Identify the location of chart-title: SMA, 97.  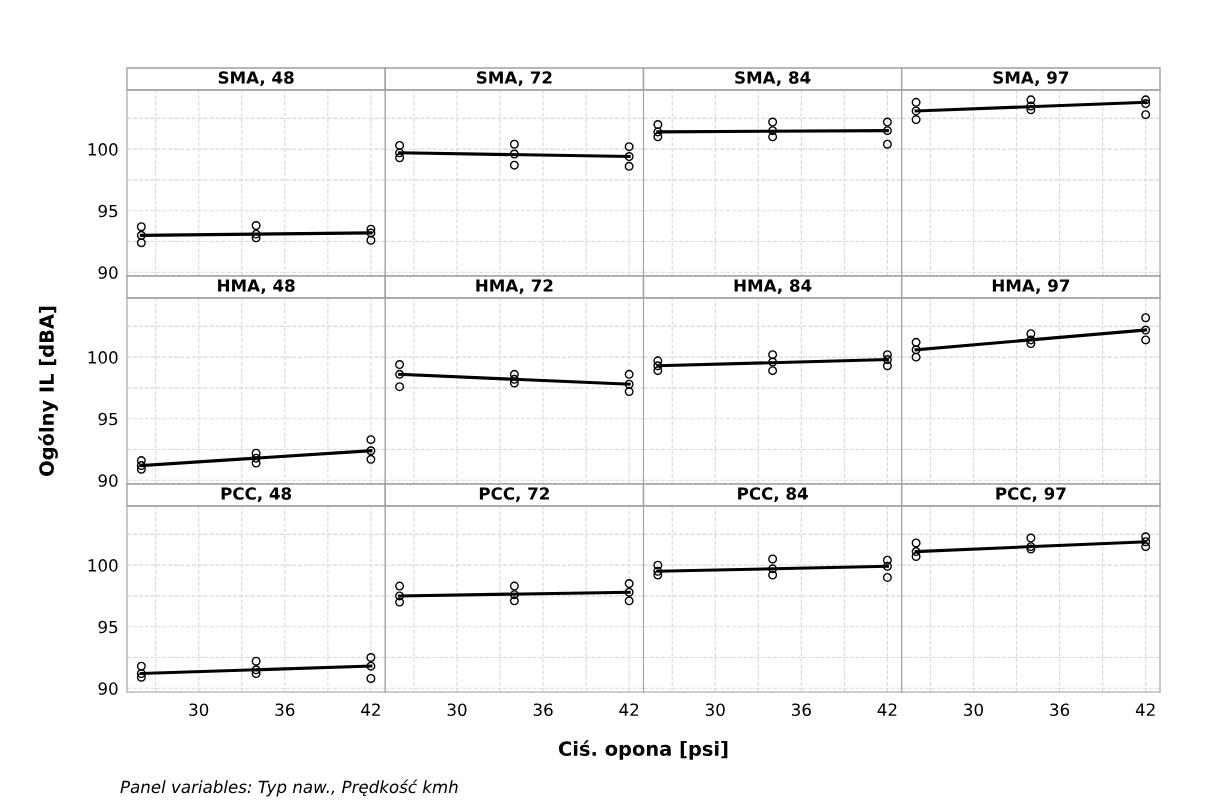
(1031, 78).